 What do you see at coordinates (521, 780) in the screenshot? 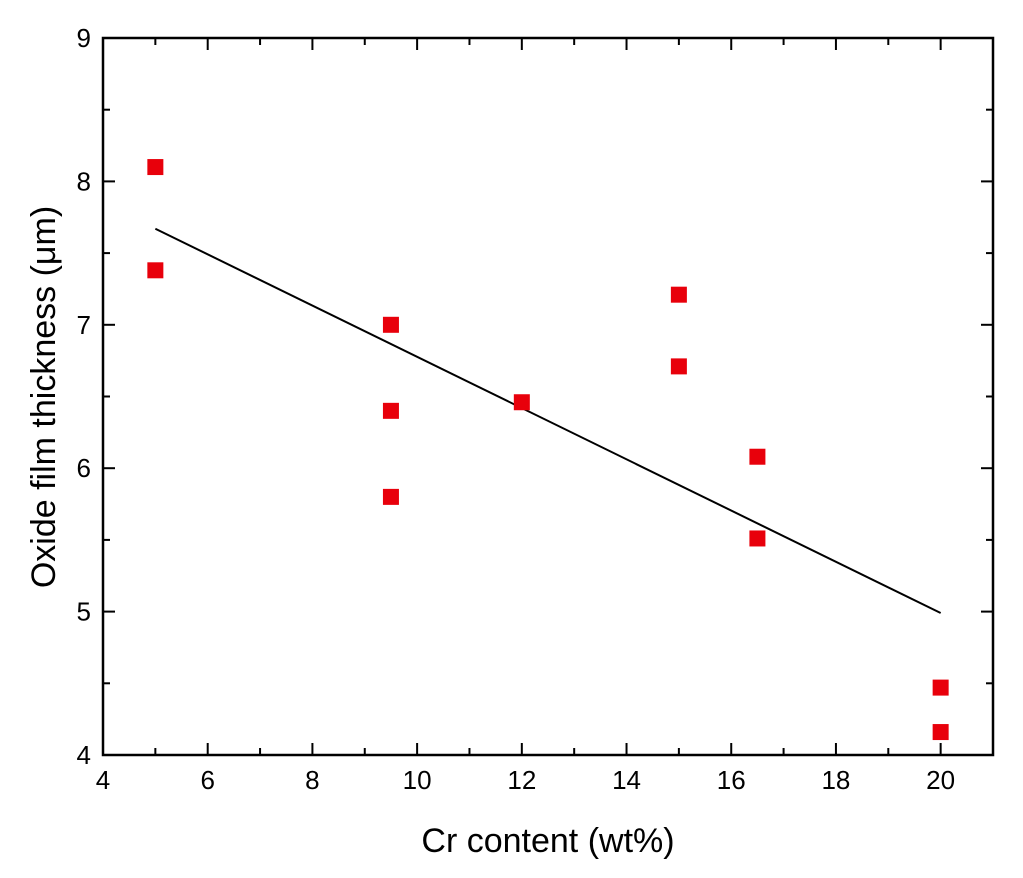
I see `x-tick-label: 12` at bounding box center [521, 780].